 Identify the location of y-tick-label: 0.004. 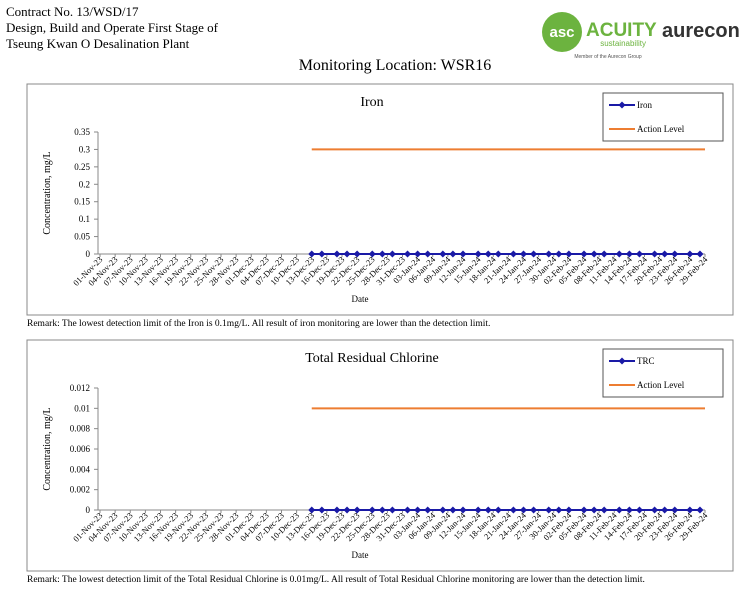
(80, 469).